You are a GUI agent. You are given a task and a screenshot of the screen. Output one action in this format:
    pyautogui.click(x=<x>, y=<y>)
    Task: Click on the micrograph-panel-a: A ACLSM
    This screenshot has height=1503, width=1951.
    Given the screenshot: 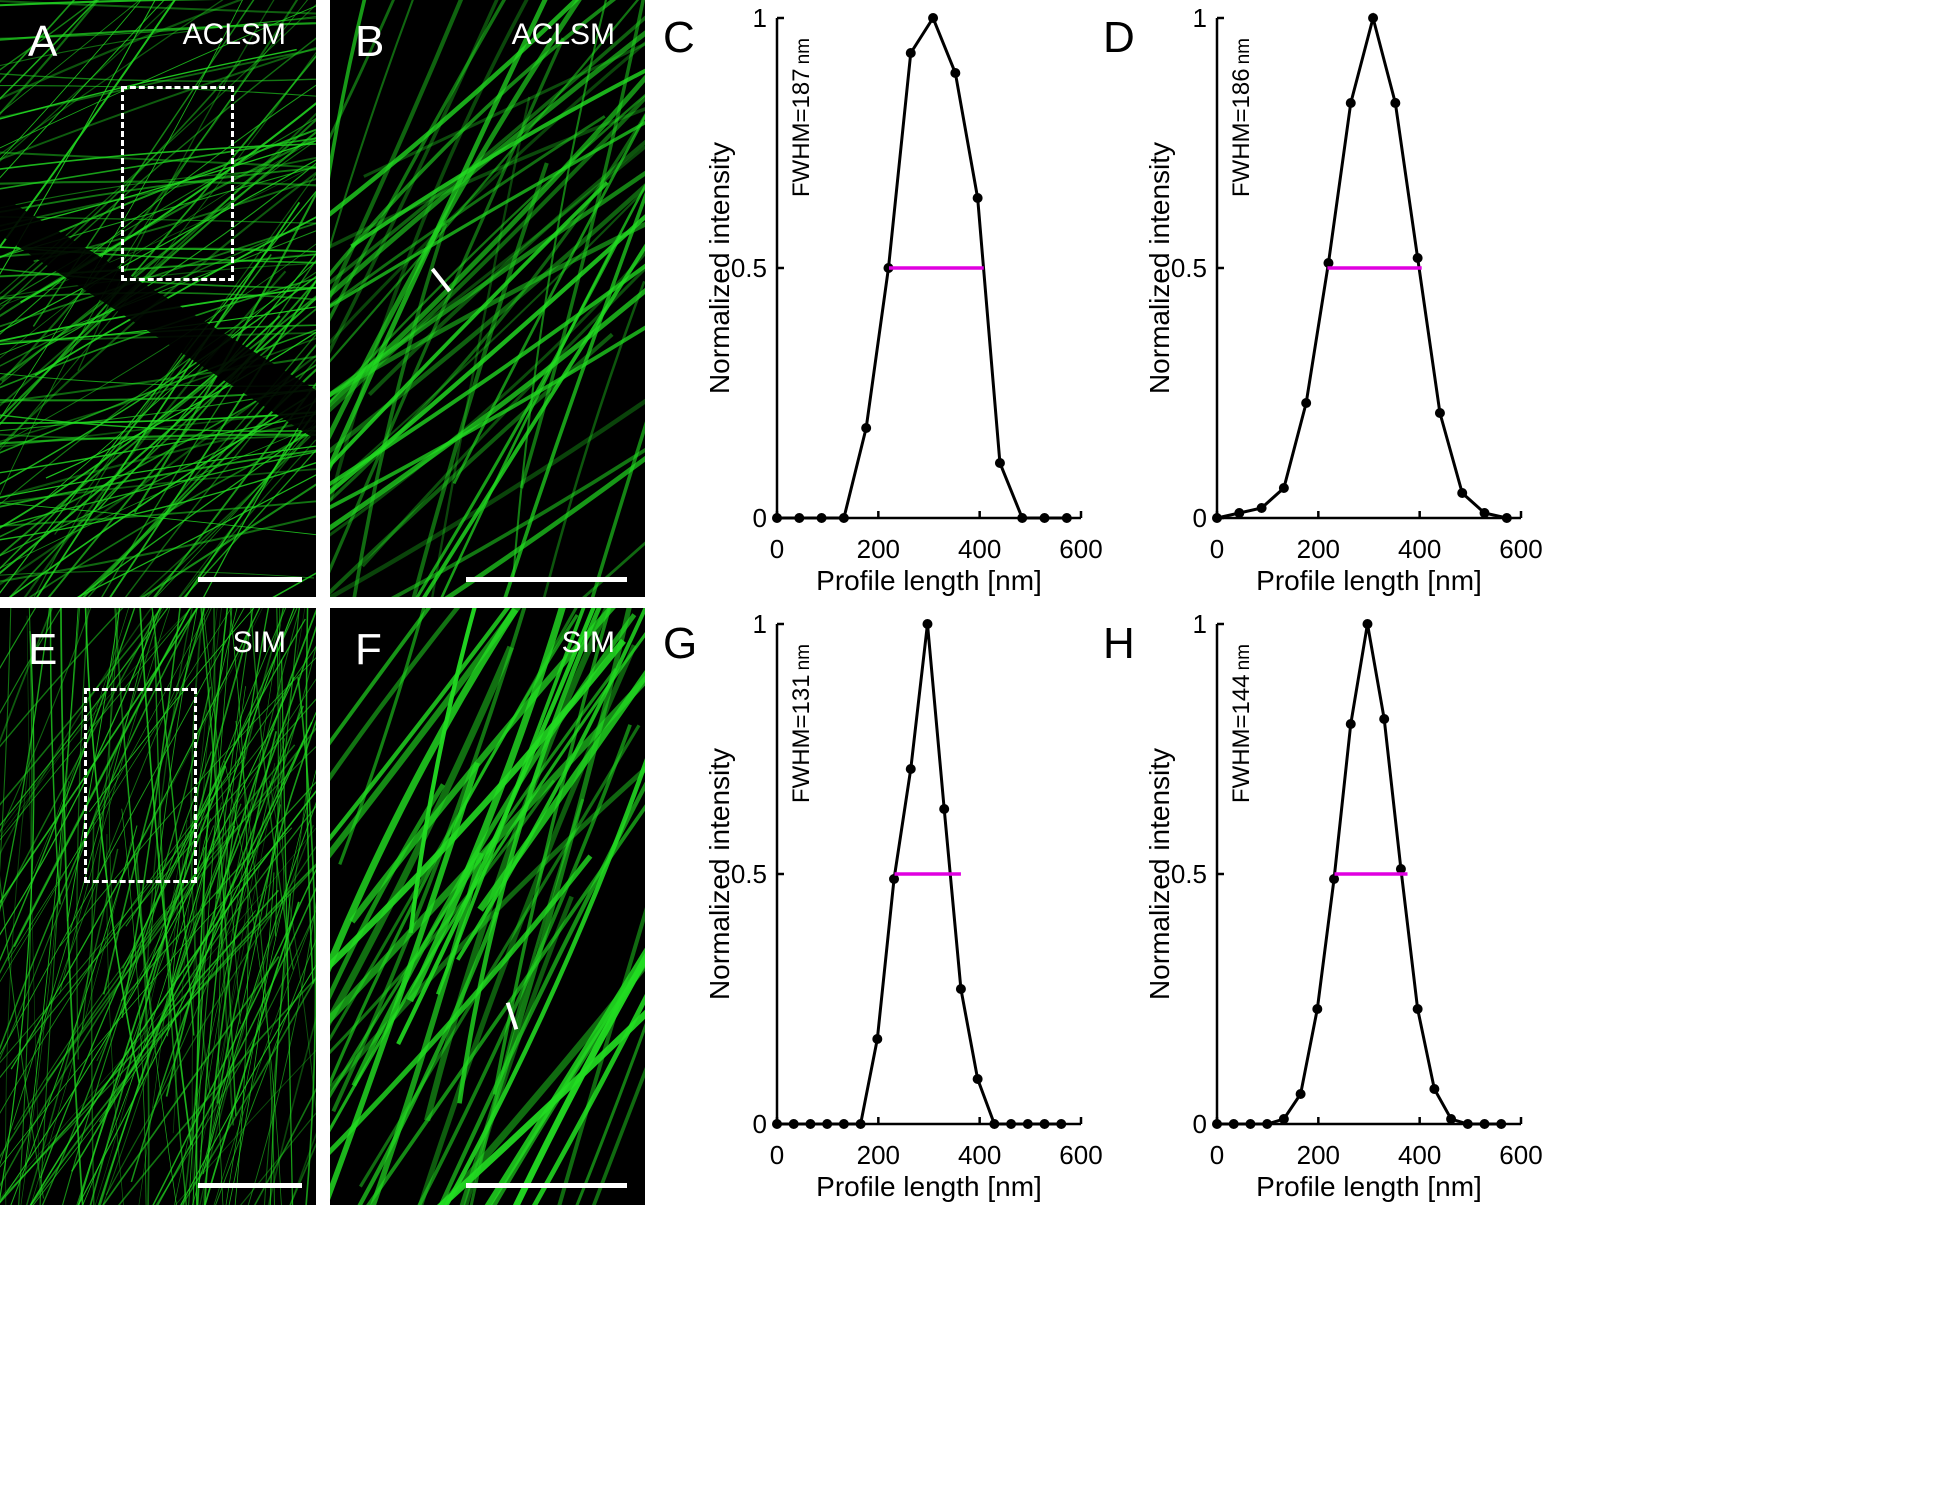 What is the action you would take?
    pyautogui.click(x=158, y=298)
    